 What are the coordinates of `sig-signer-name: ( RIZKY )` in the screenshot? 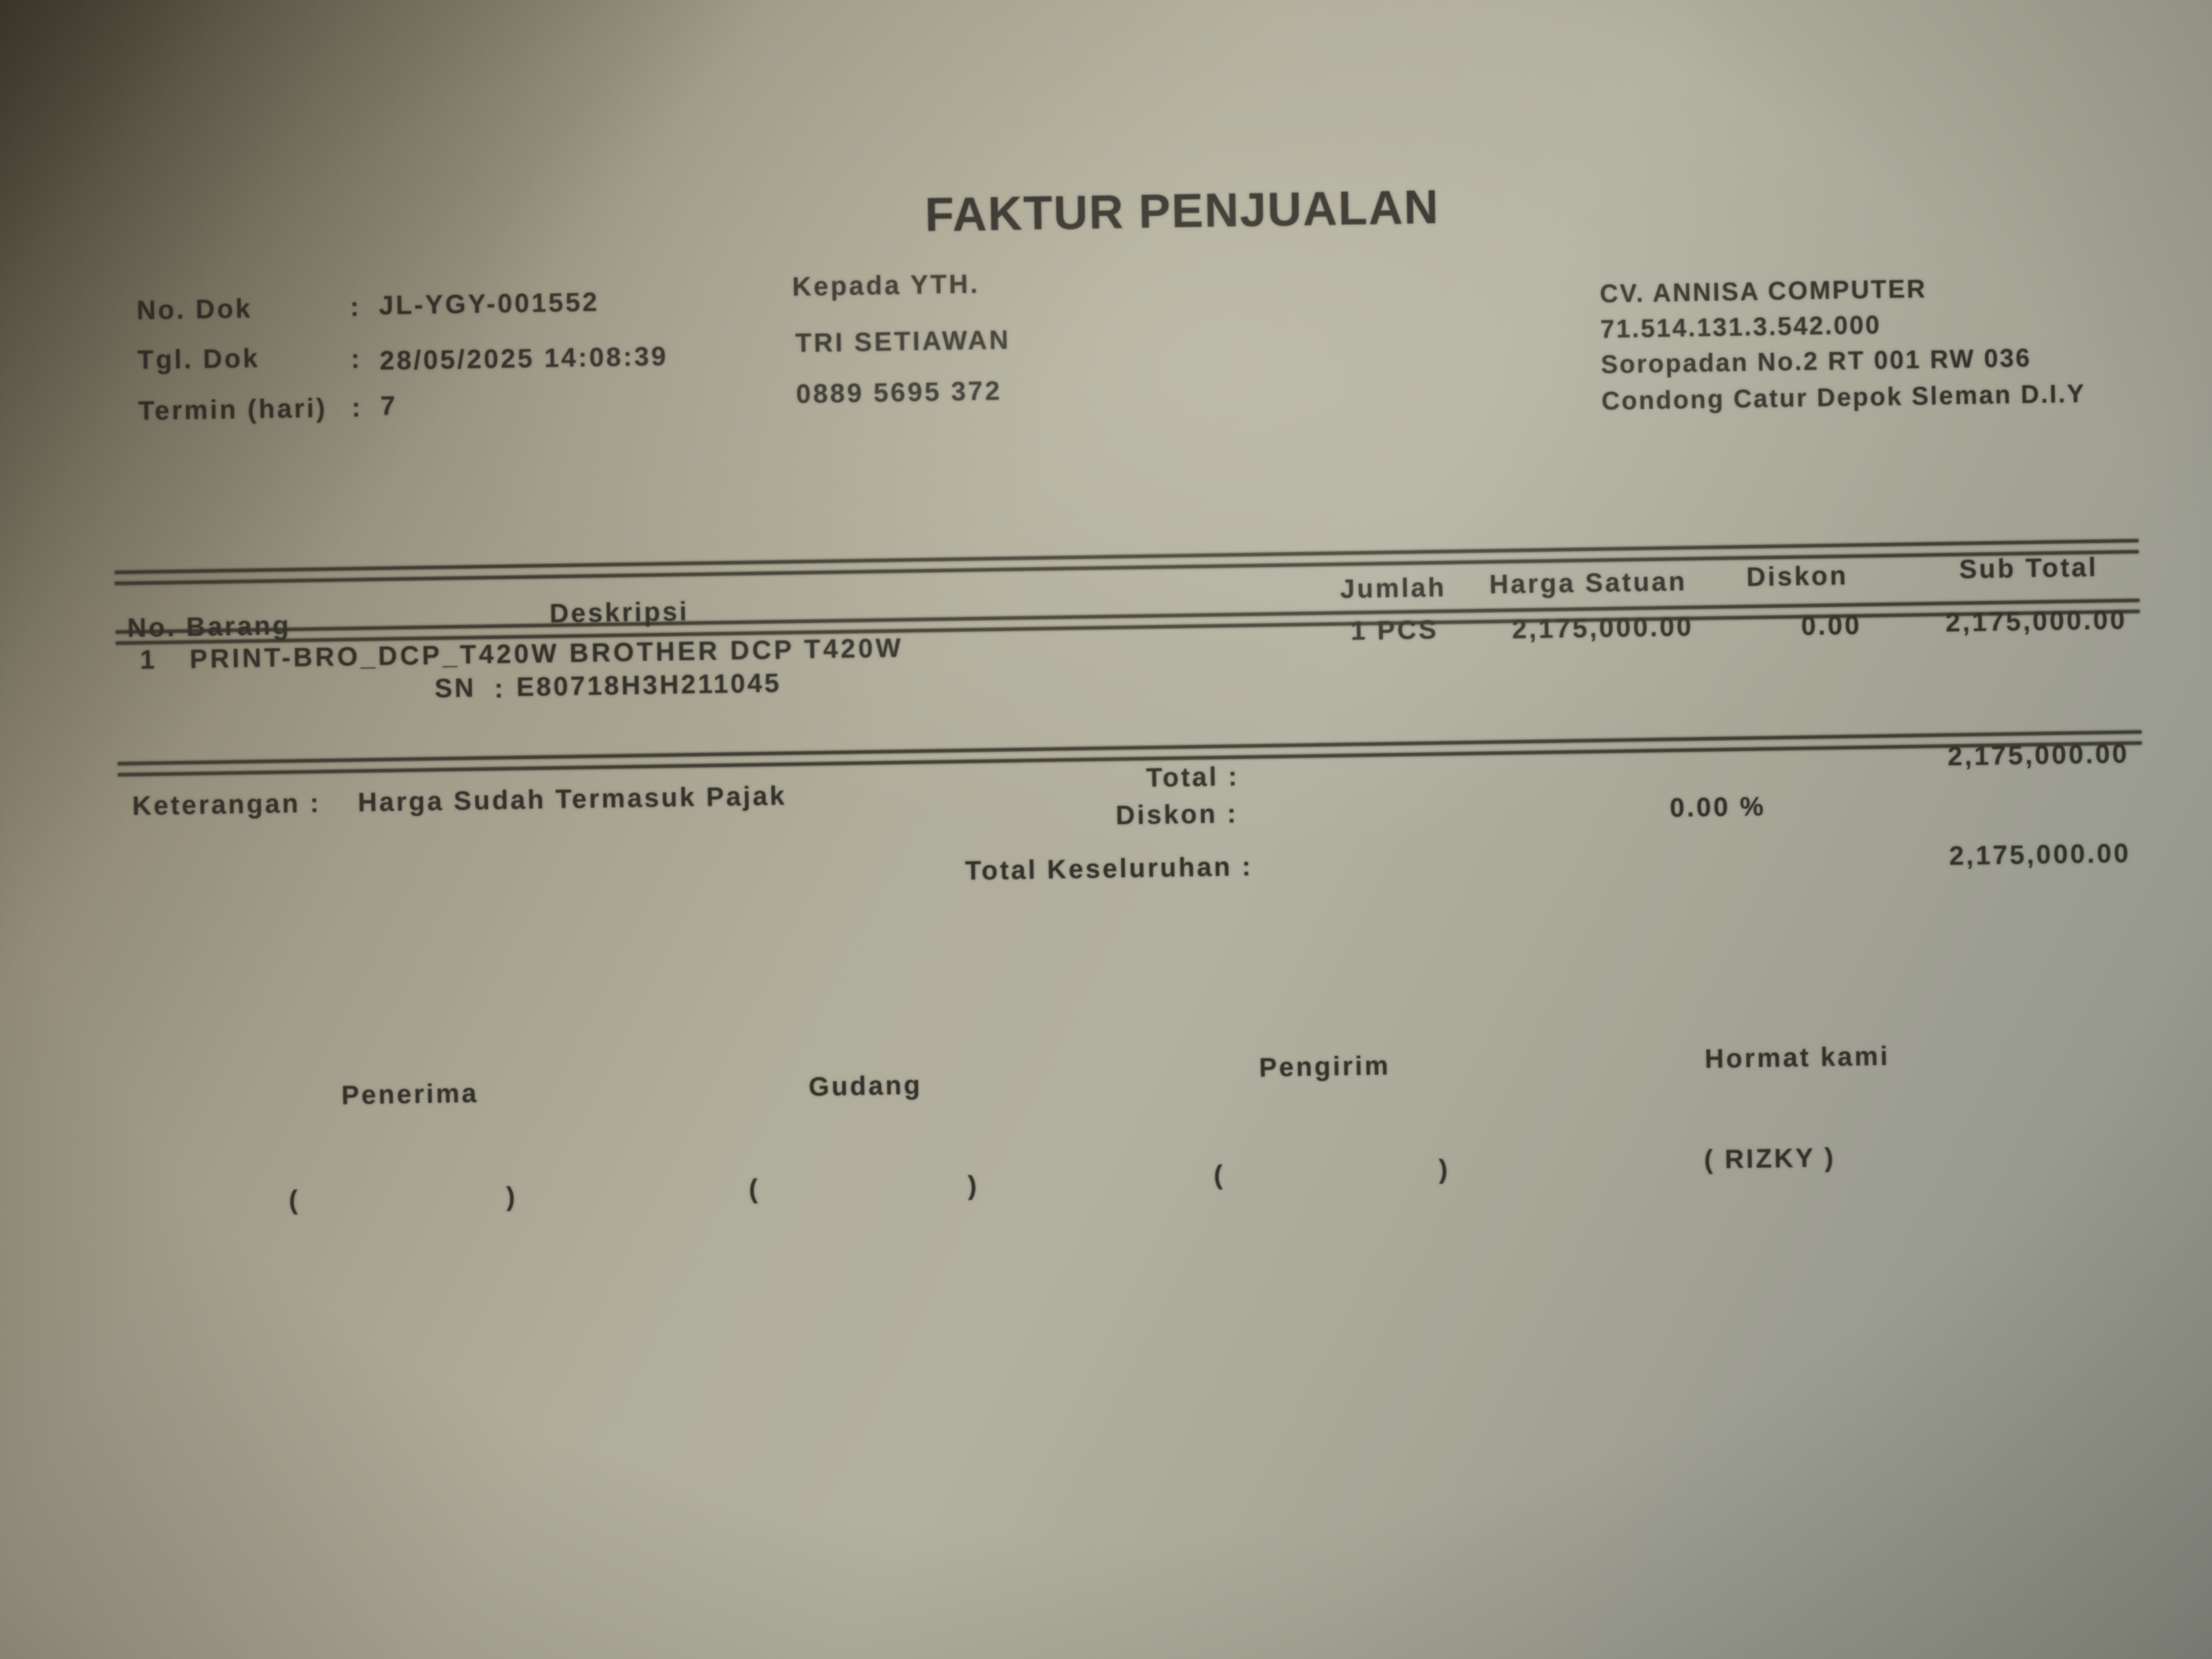 It's located at (1770, 1159).